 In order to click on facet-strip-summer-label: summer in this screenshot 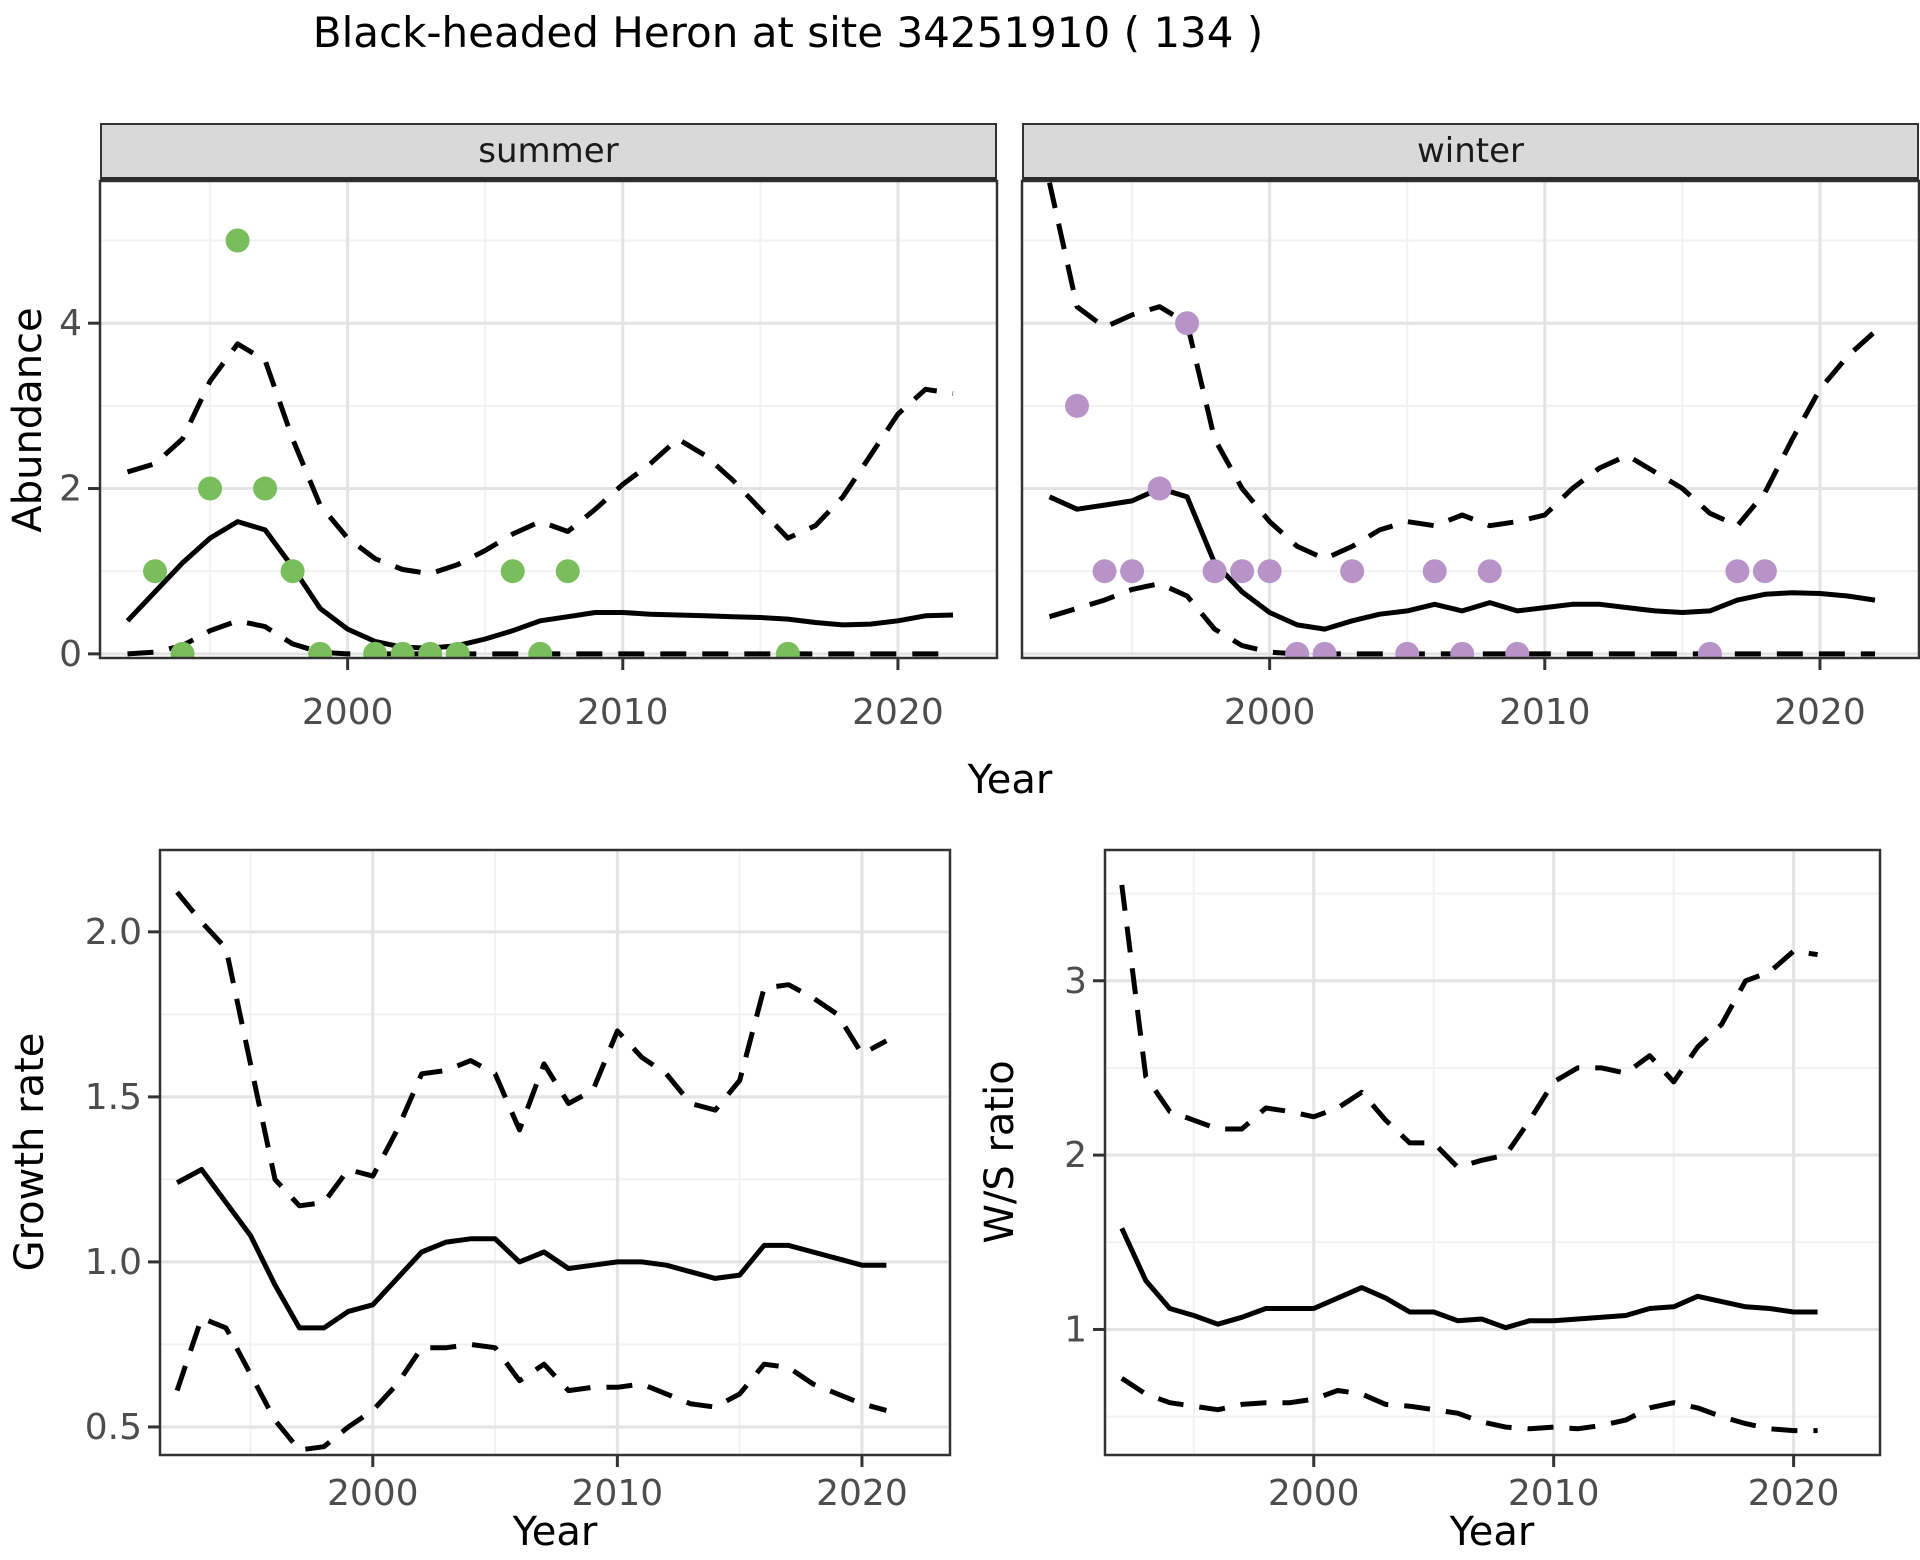, I will do `click(548, 151)`.